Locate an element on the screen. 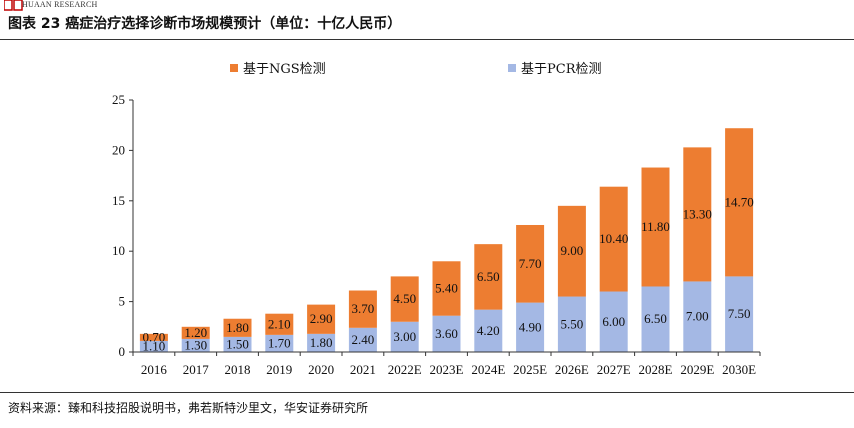  data-label-pcr: 7.50 is located at coordinates (739, 313).